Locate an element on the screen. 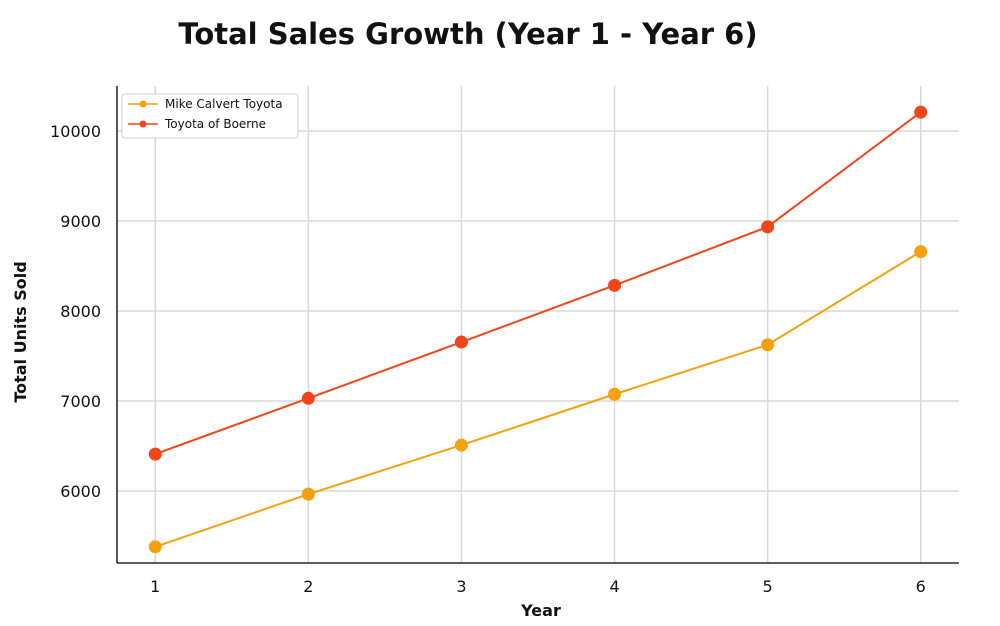  x-tick-label: 1 is located at coordinates (155, 586).